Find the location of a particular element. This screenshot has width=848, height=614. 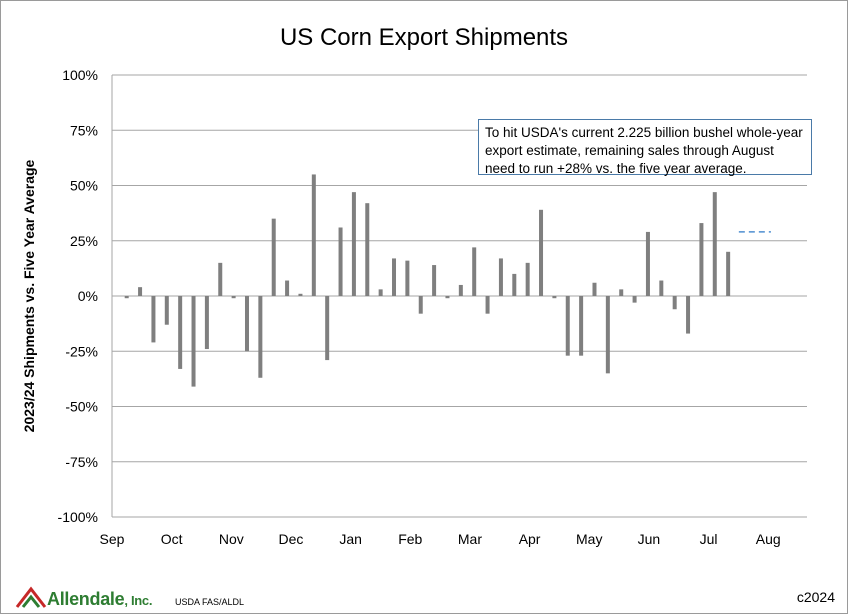

x-tick-label: Oct is located at coordinates (172, 539).